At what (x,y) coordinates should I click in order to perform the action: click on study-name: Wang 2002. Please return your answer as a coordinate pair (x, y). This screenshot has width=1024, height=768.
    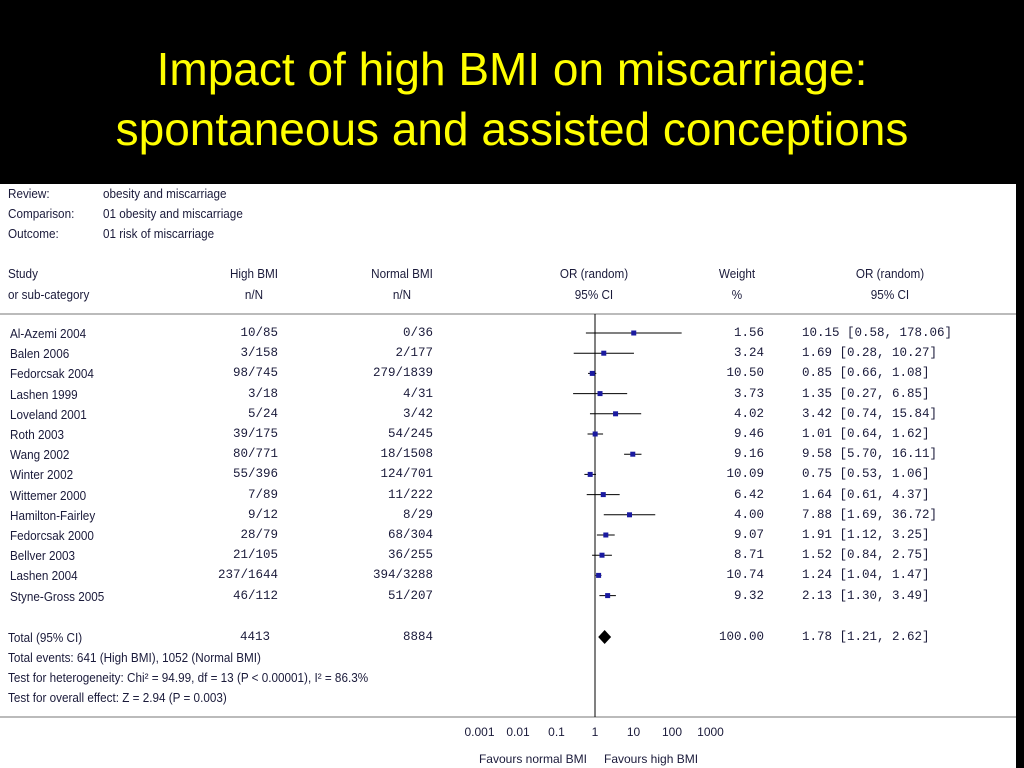
    Looking at the image, I should click on (40, 455).